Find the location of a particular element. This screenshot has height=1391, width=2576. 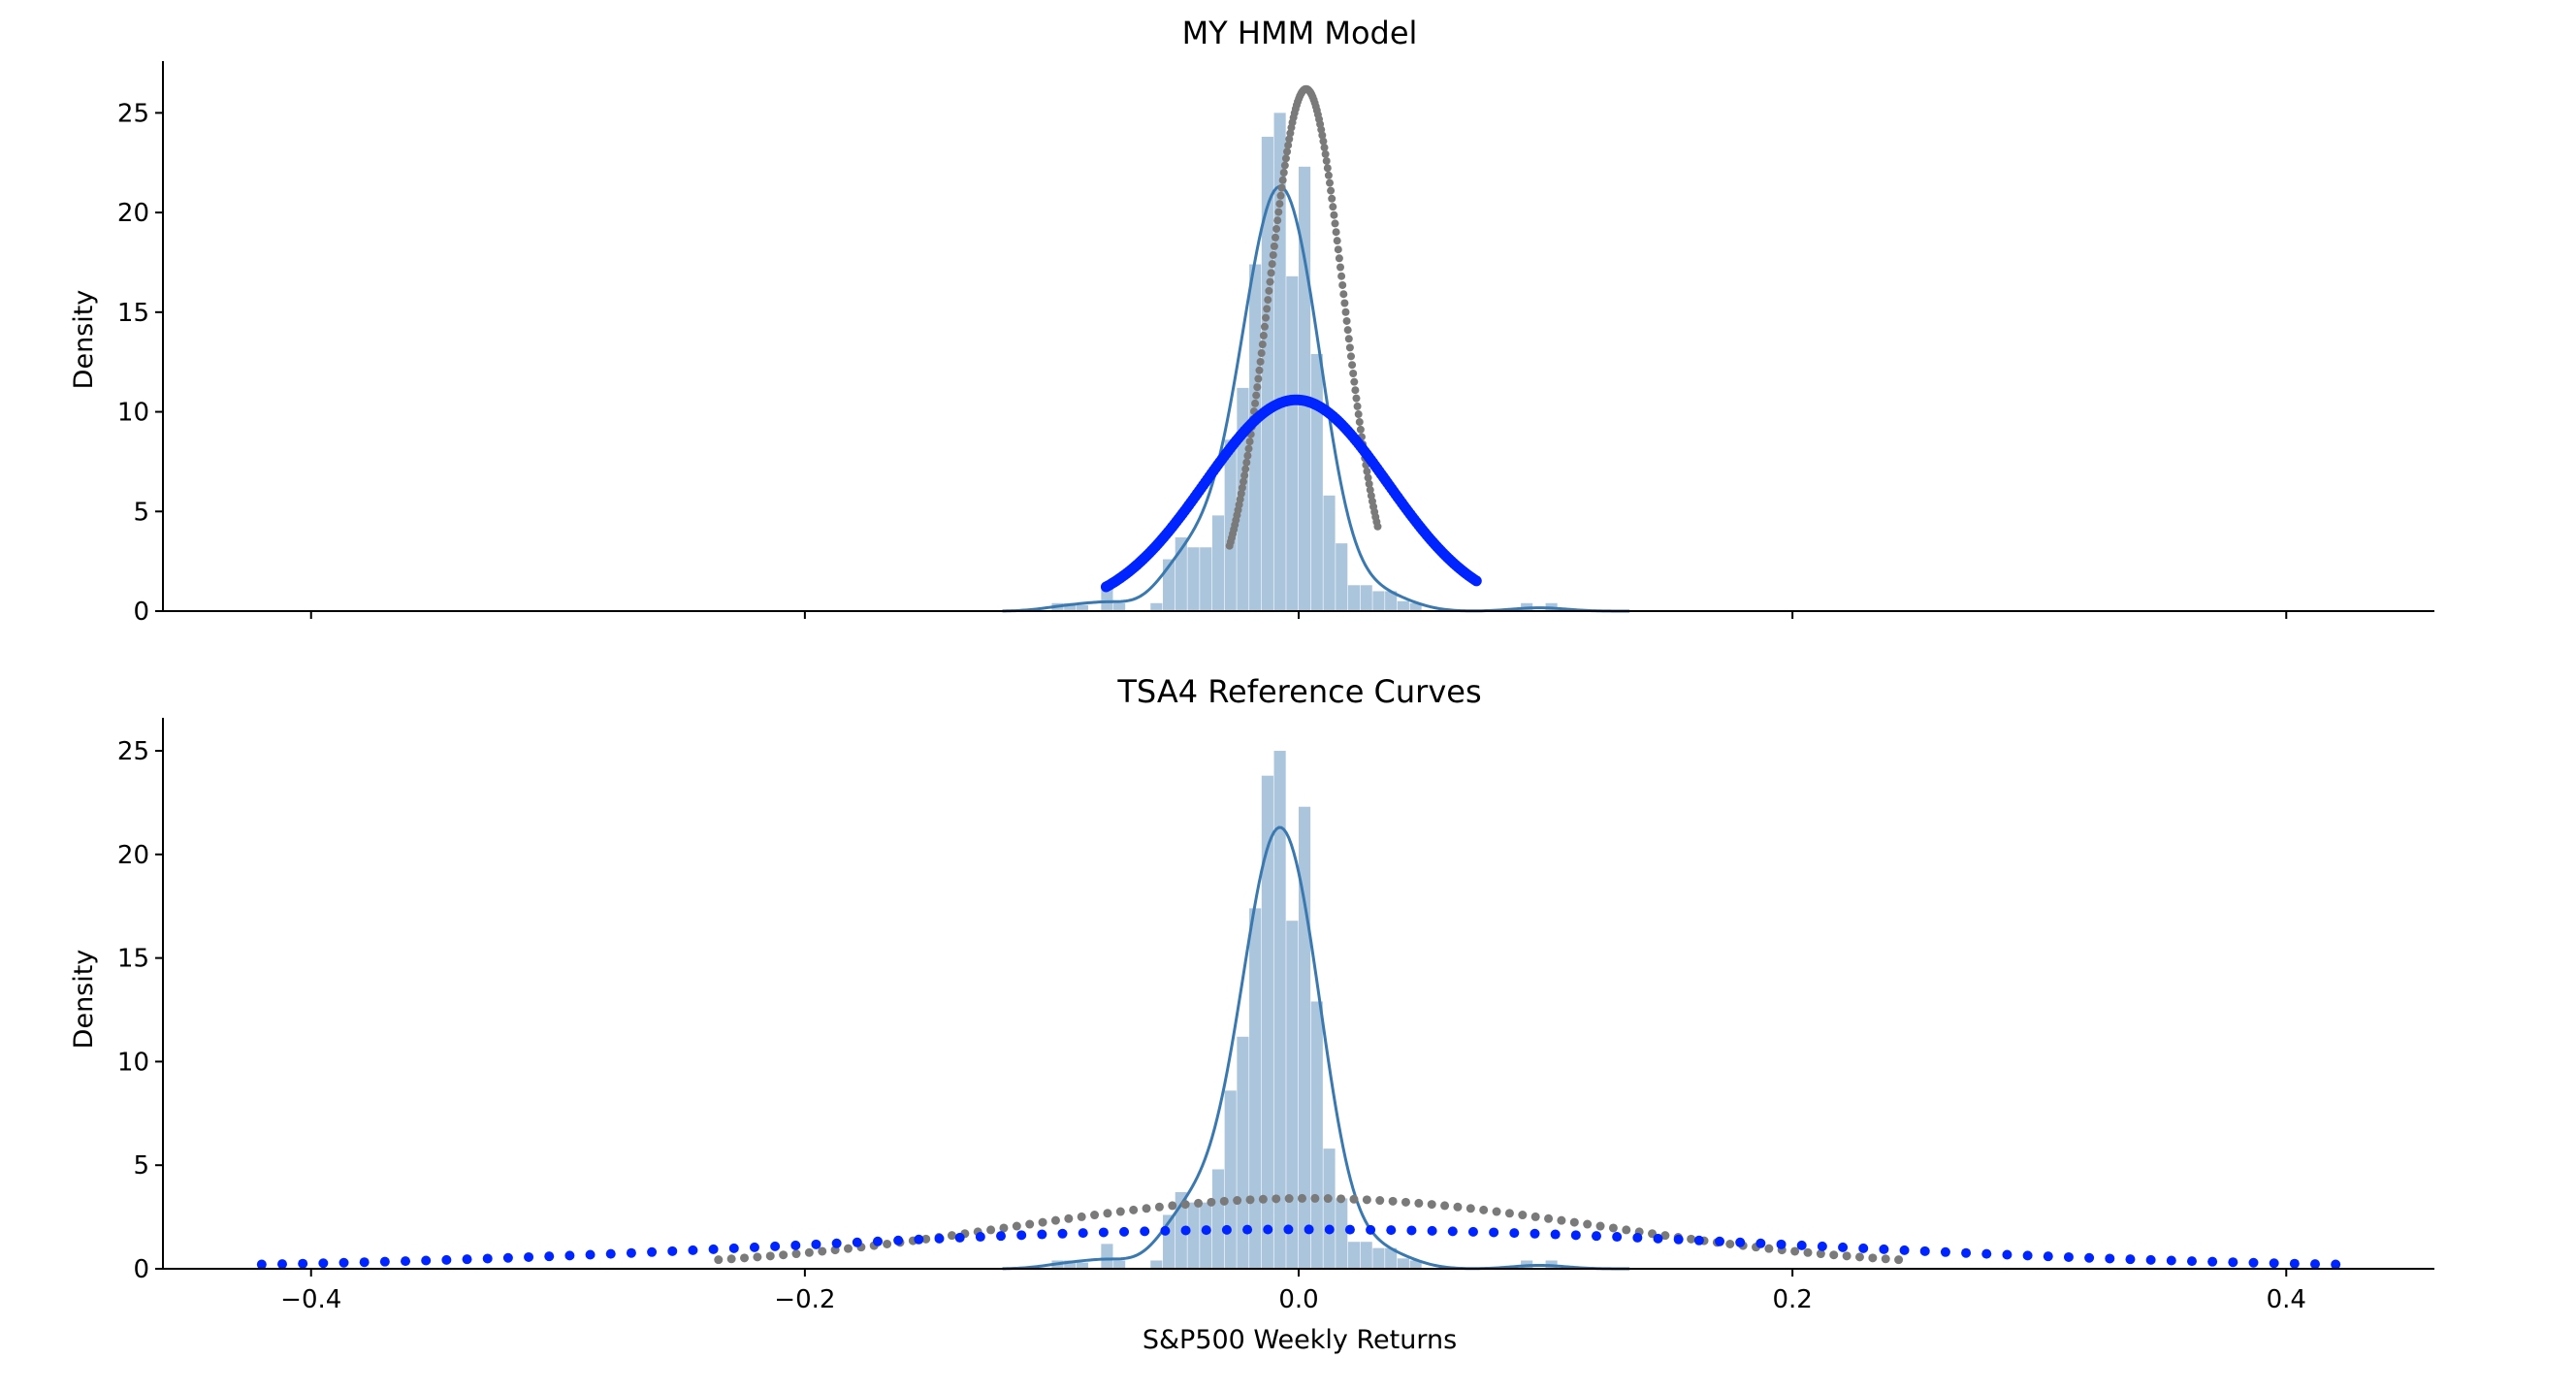

panel-title: MY HMM Model is located at coordinates (1300, 33).